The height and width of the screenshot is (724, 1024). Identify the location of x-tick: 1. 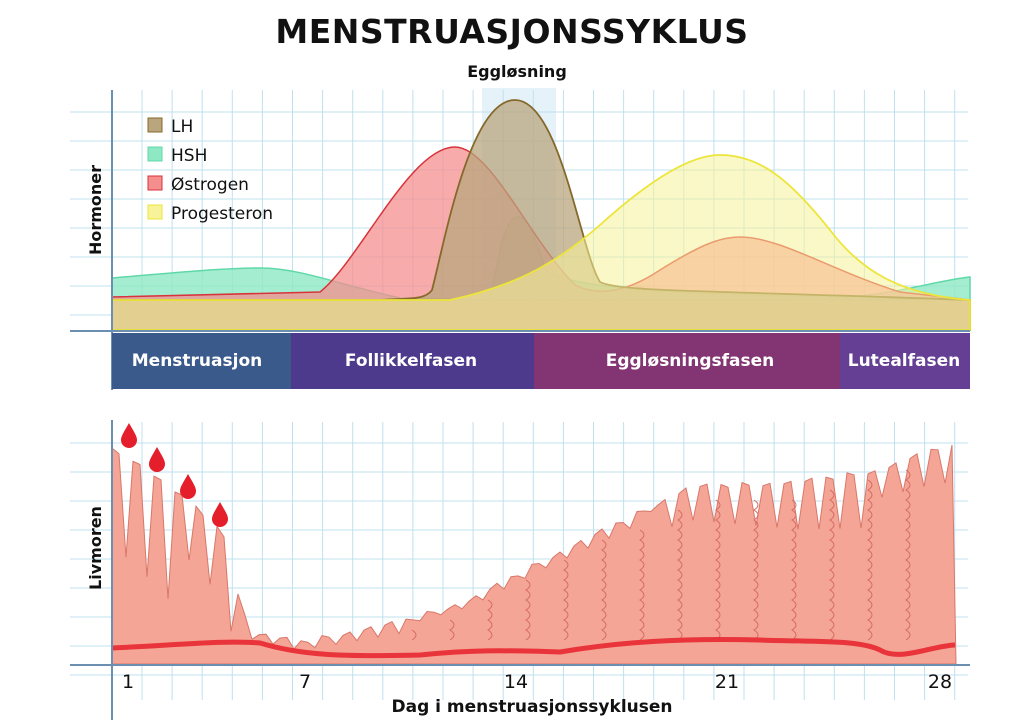
(128, 682).